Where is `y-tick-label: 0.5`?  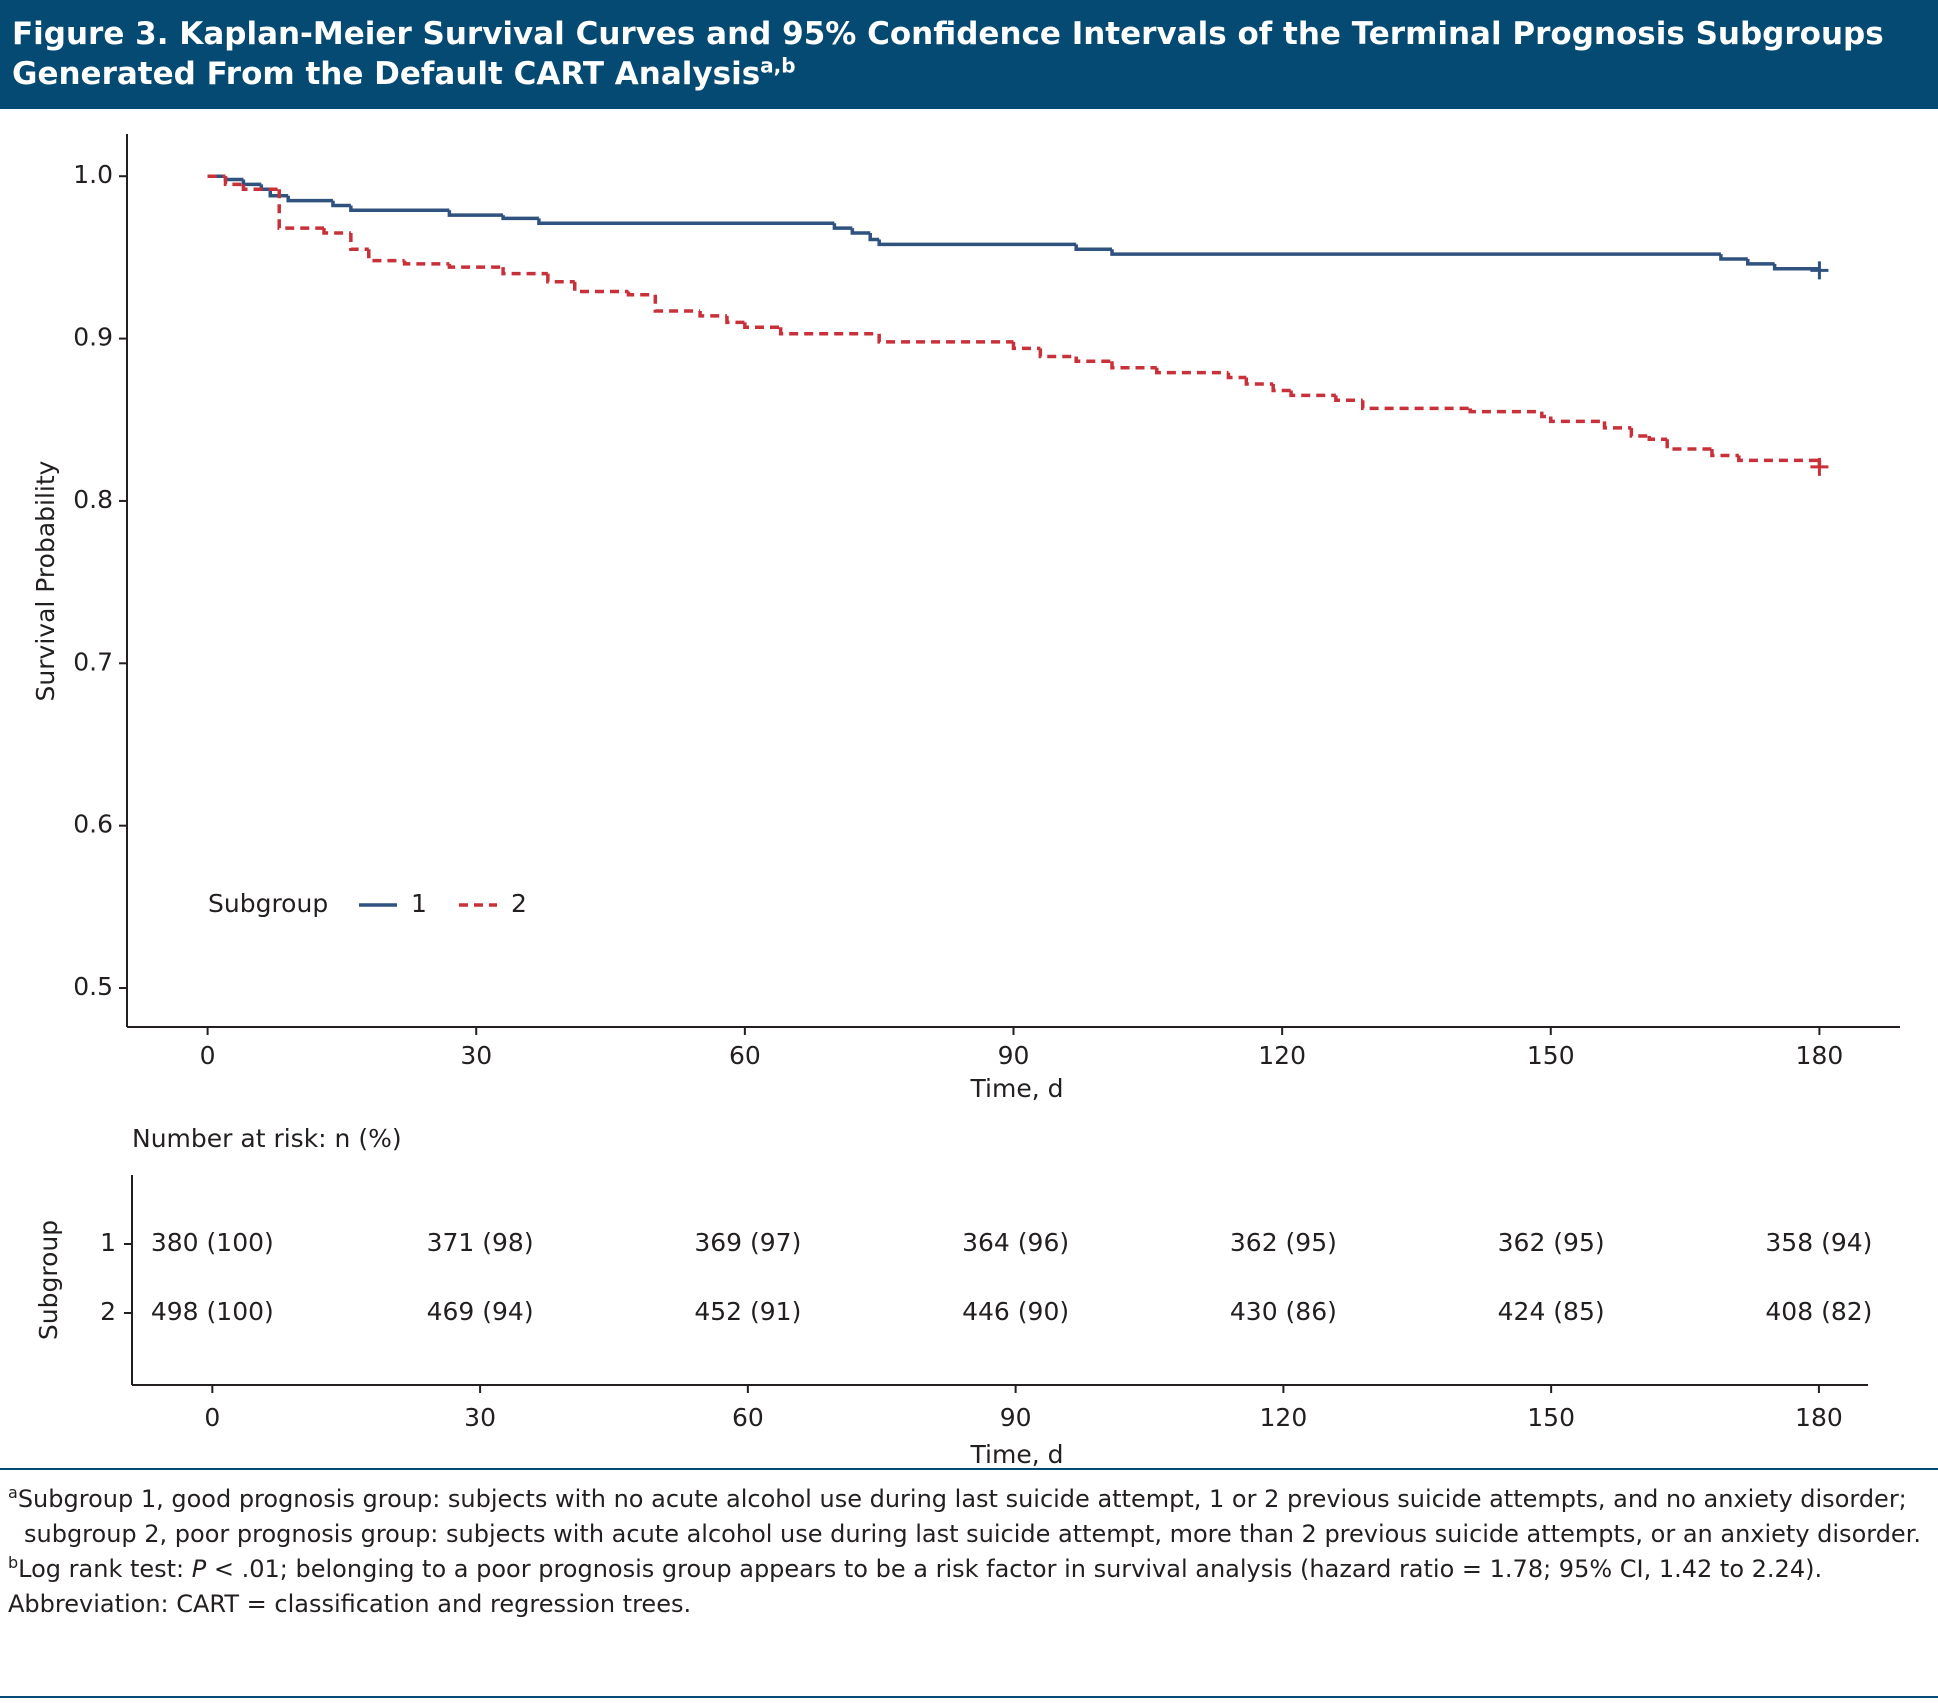
y-tick-label: 0.5 is located at coordinates (93, 986).